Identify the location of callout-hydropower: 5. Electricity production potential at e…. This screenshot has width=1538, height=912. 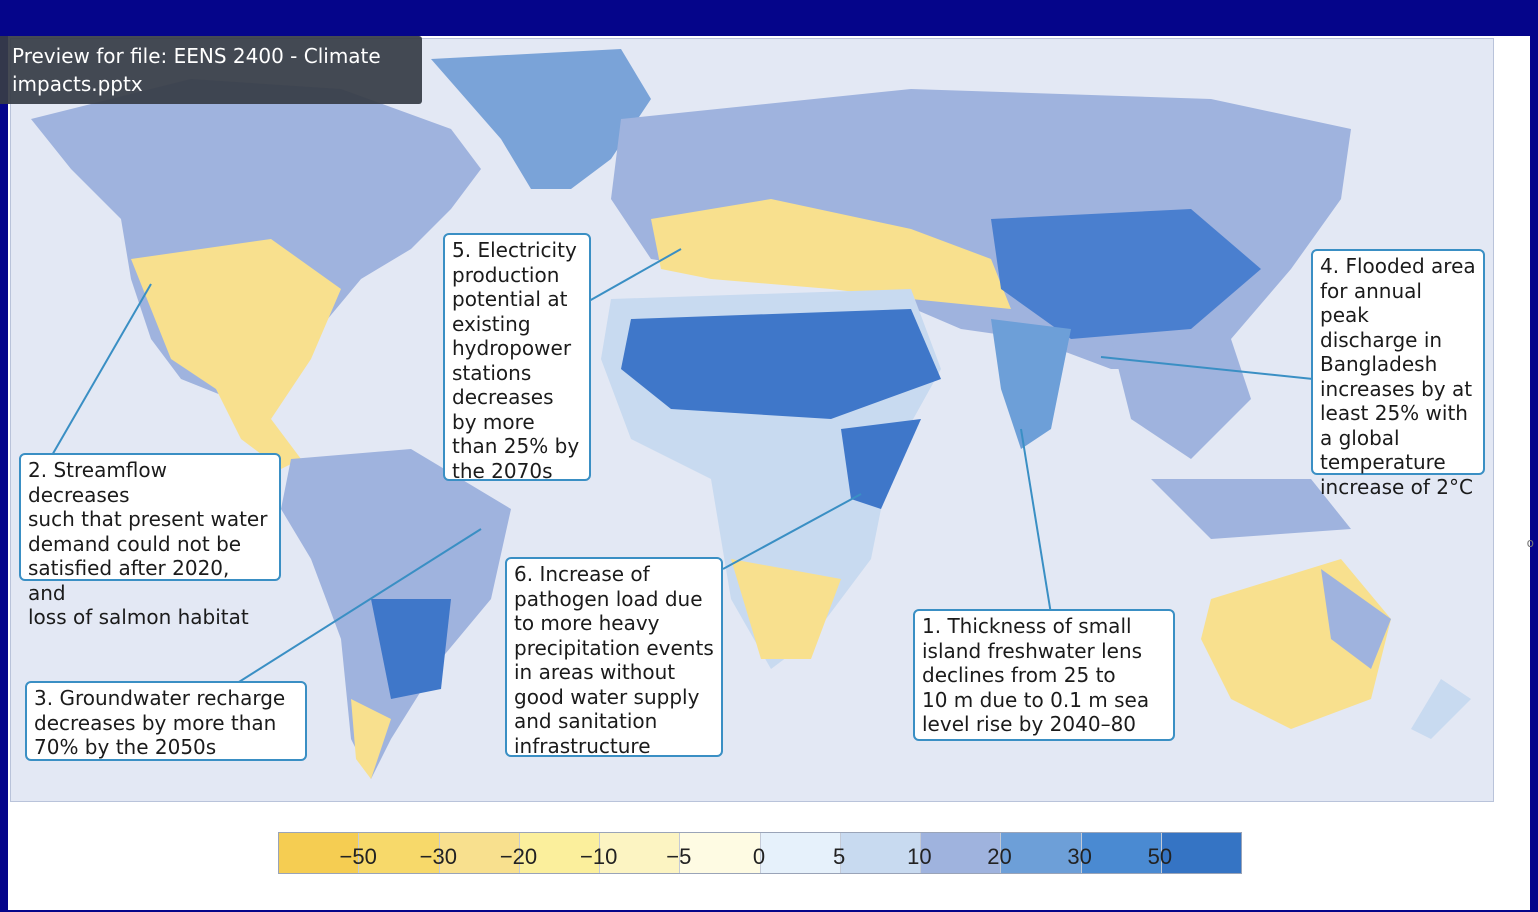
(517, 358).